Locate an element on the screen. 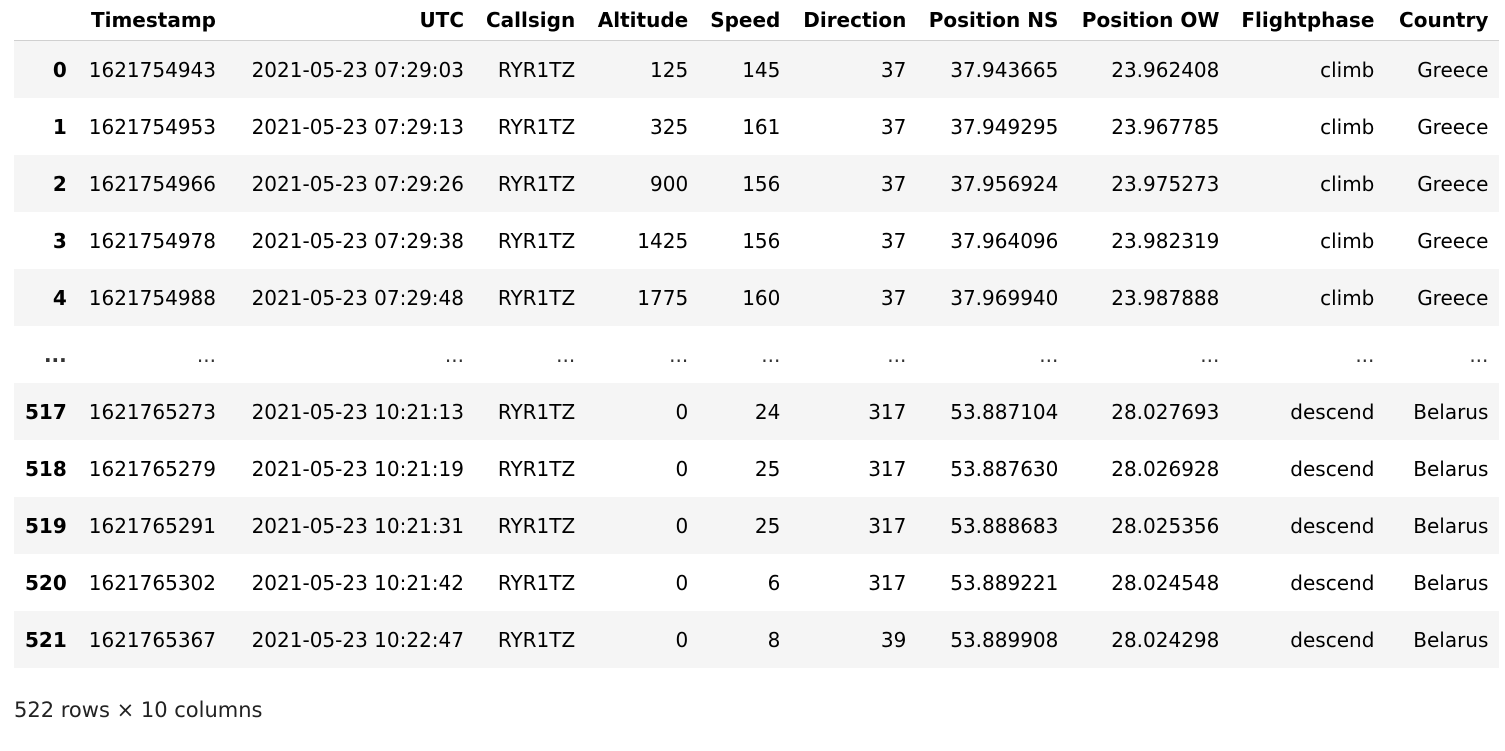 This screenshot has height=751, width=1505. row-index: 520 is located at coordinates (46, 582).